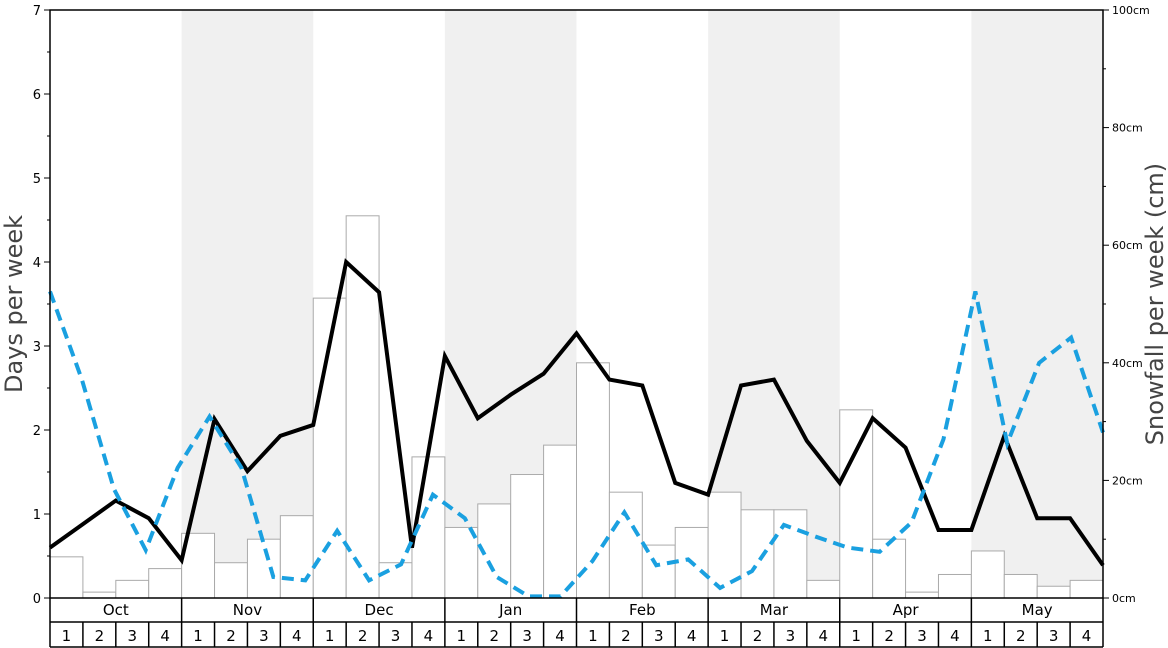 Image resolution: width=1168 pixels, height=648 pixels. Describe the element at coordinates (37, 263) in the screenshot. I see `left-tick-label: 4` at that location.